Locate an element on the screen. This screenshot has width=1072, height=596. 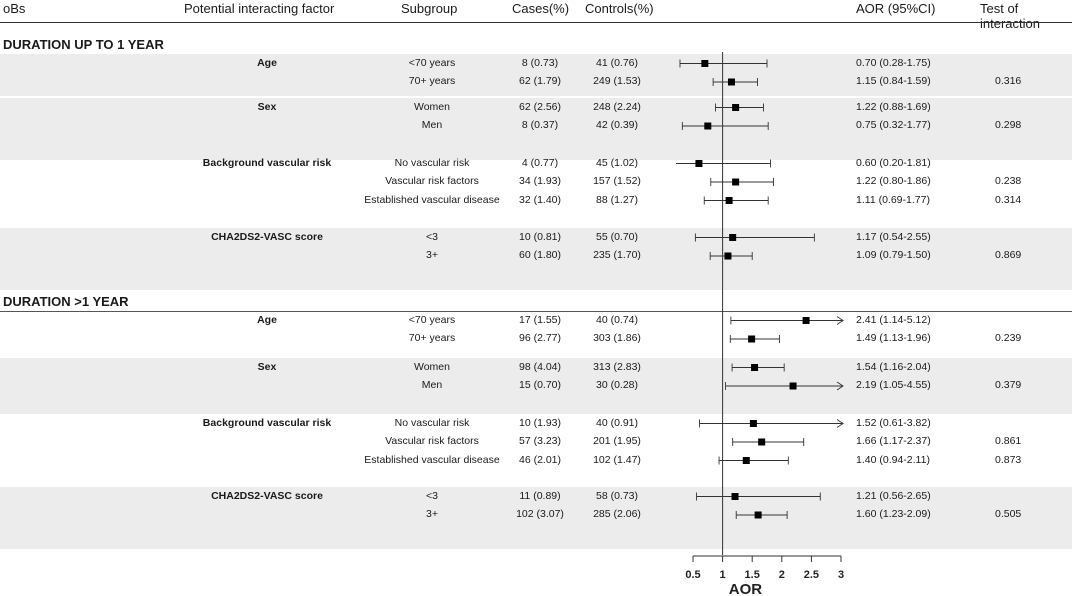
aor-value: 1.54 (1.16-2.04) is located at coordinates (893, 366).